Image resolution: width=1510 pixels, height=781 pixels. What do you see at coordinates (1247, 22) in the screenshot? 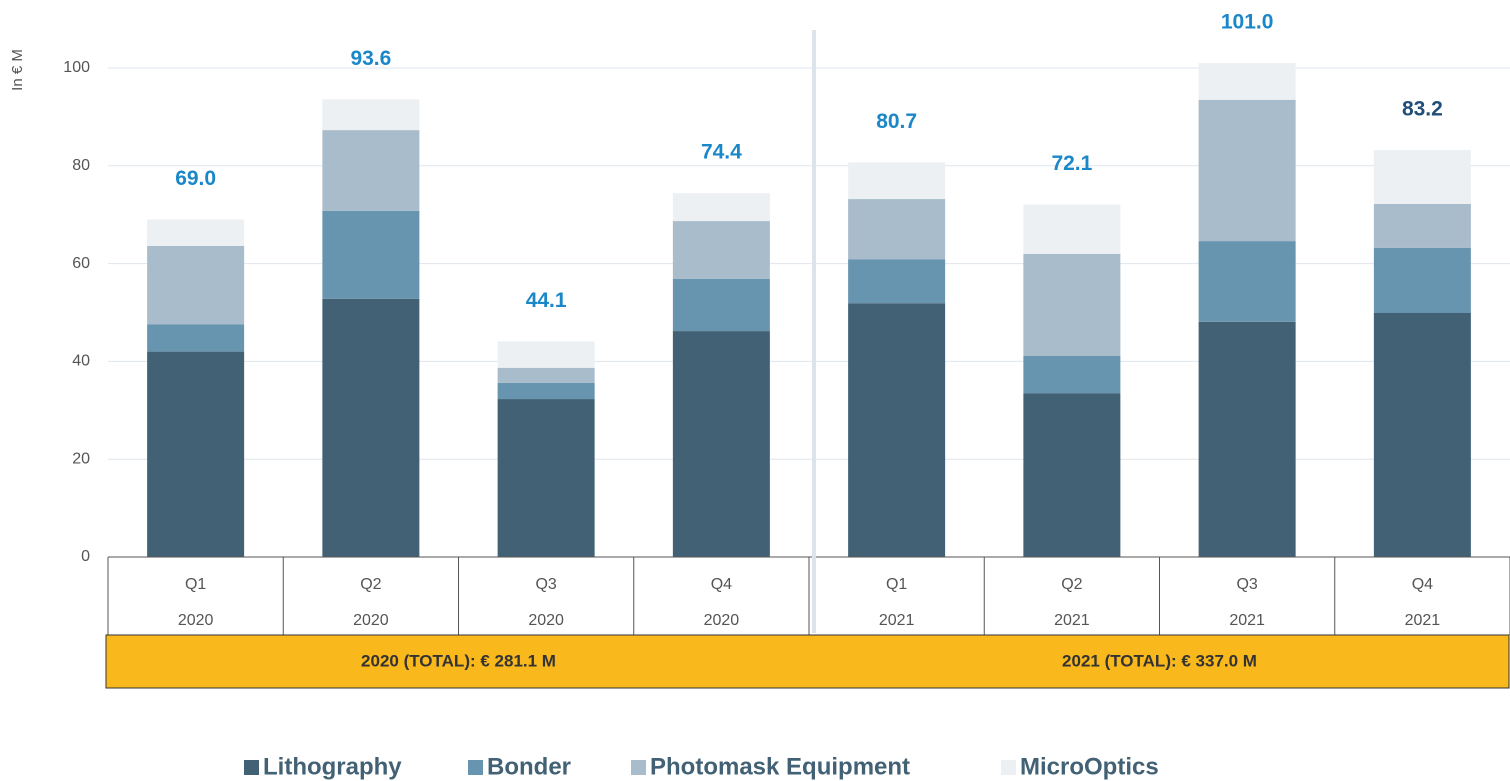
I see `total-label: 101.0` at bounding box center [1247, 22].